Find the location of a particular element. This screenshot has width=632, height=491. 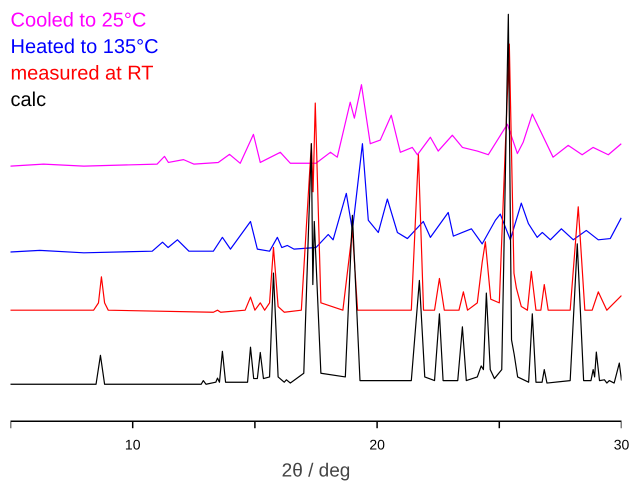

x-tick-label: 10 is located at coordinates (132, 444).